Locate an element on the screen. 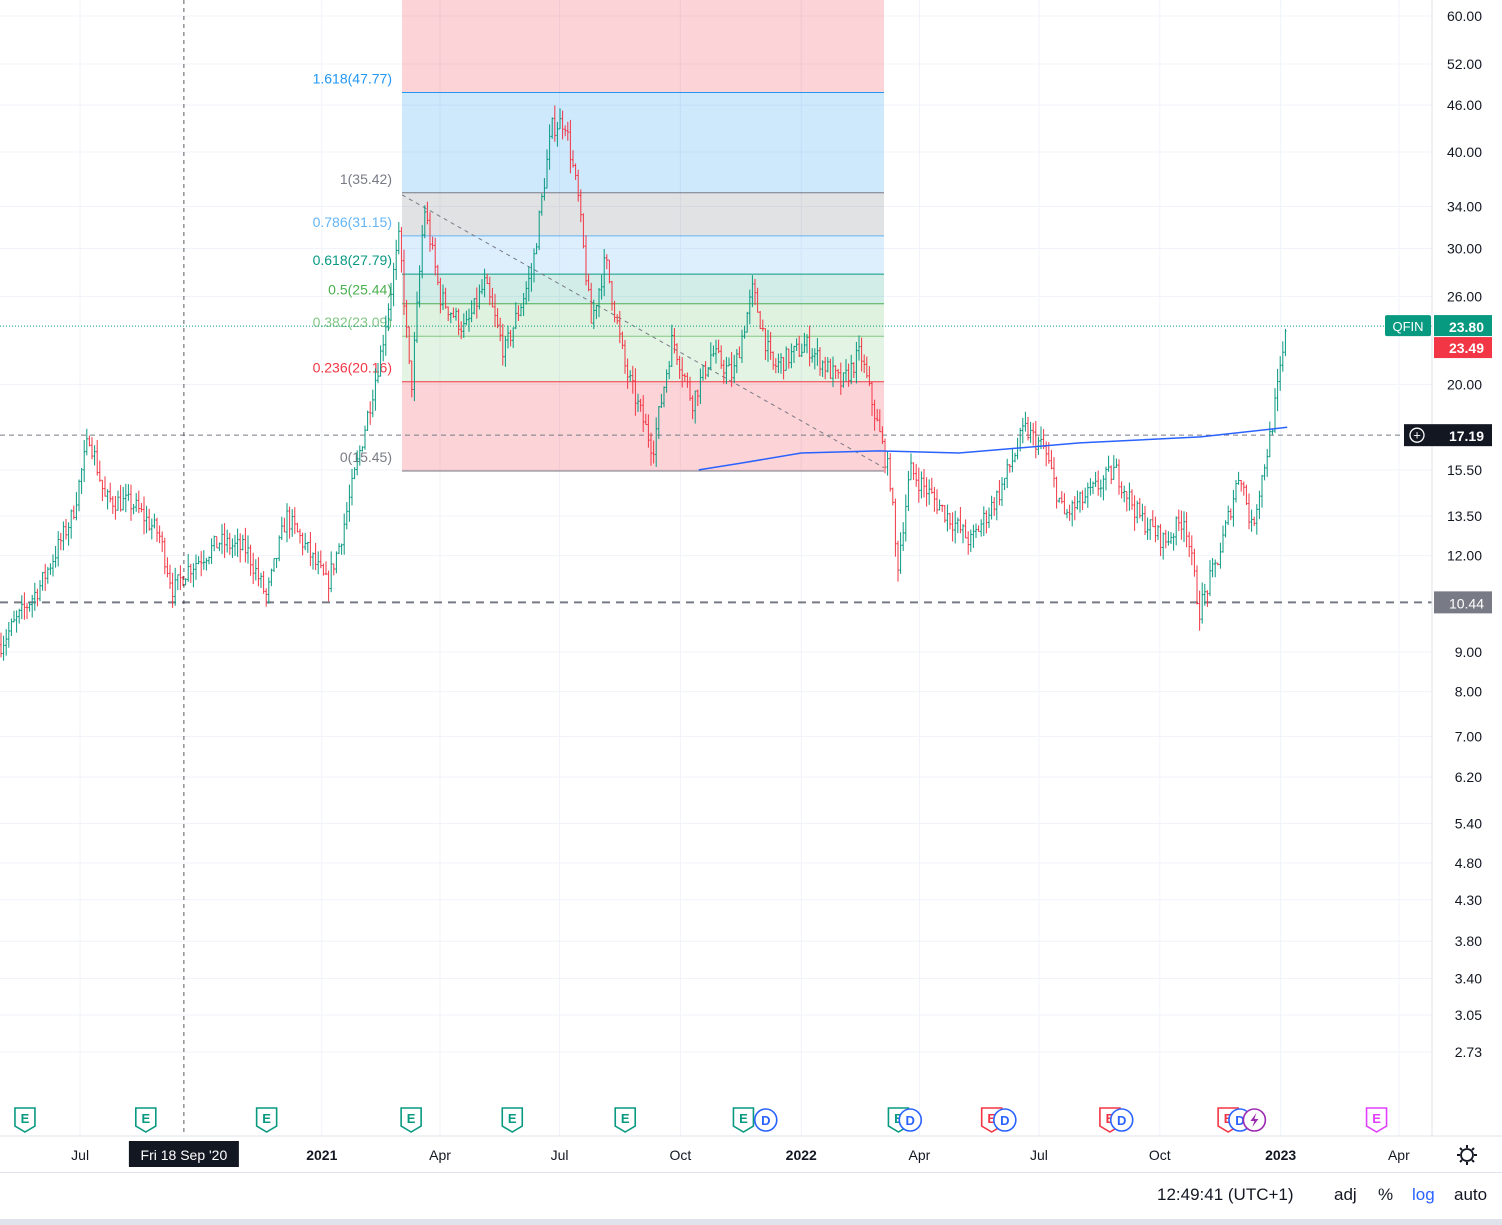 This screenshot has width=1502, height=1225. adj-toggle: adj is located at coordinates (1345, 1194).